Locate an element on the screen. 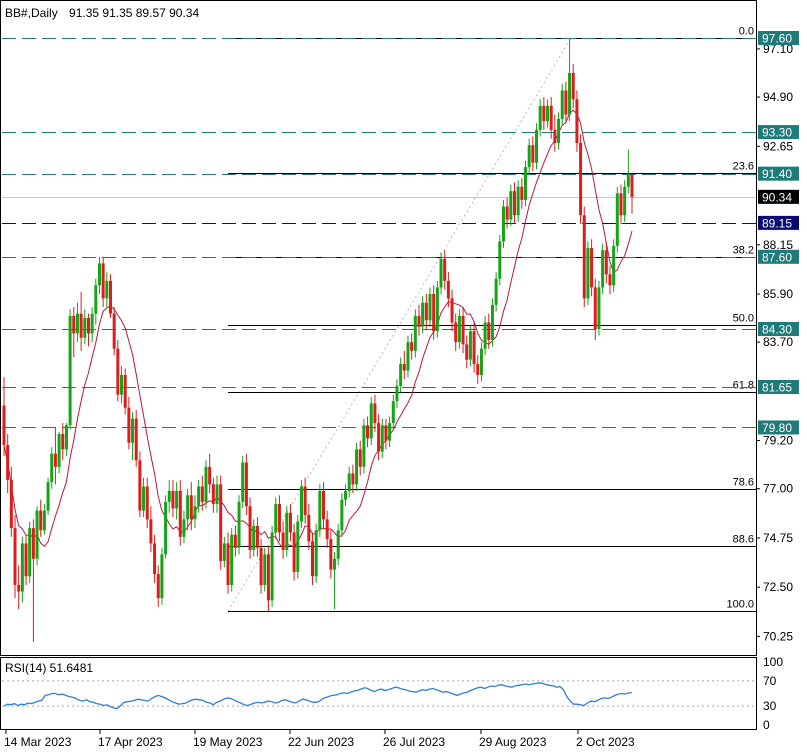 This screenshot has width=807, height=753. time-tick-label: 17 Apr 2023 is located at coordinates (130, 742).